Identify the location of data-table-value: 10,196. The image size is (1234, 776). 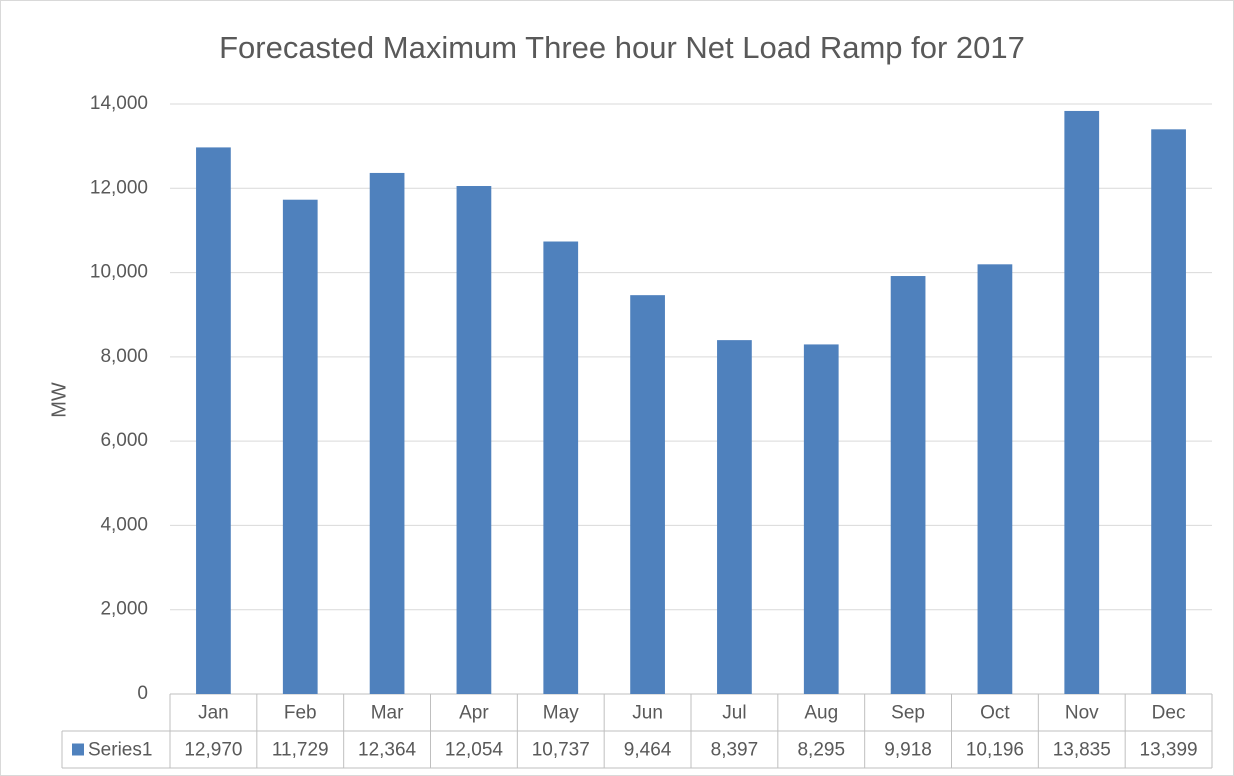
(995, 750).